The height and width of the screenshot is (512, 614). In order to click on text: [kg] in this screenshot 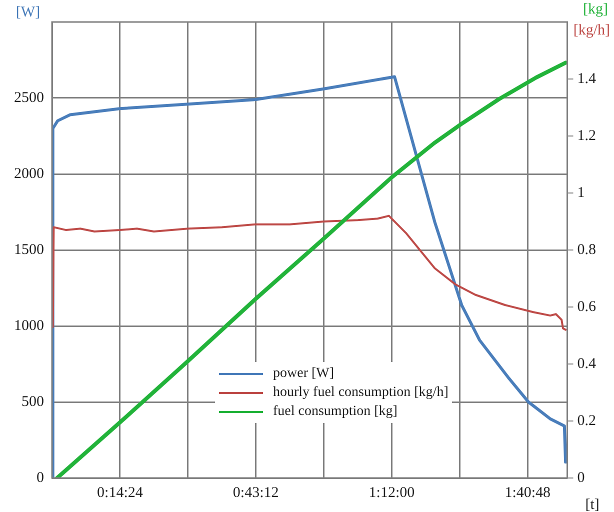, I will do `click(595, 9)`.